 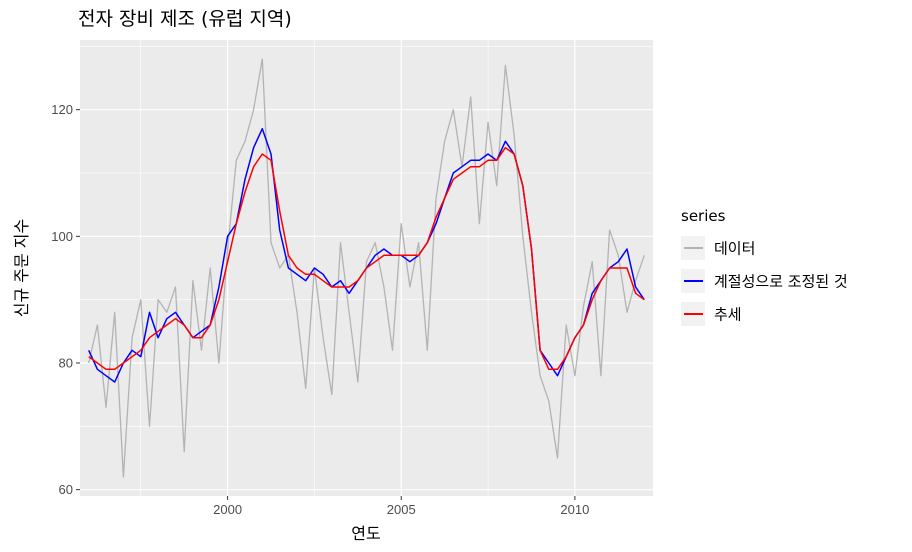 What do you see at coordinates (66, 363) in the screenshot?
I see `y-tick-label: 80` at bounding box center [66, 363].